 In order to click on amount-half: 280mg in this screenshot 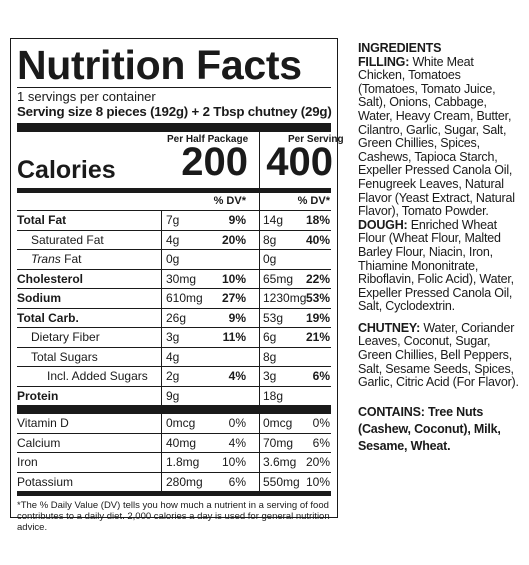, I will do `click(184, 481)`.